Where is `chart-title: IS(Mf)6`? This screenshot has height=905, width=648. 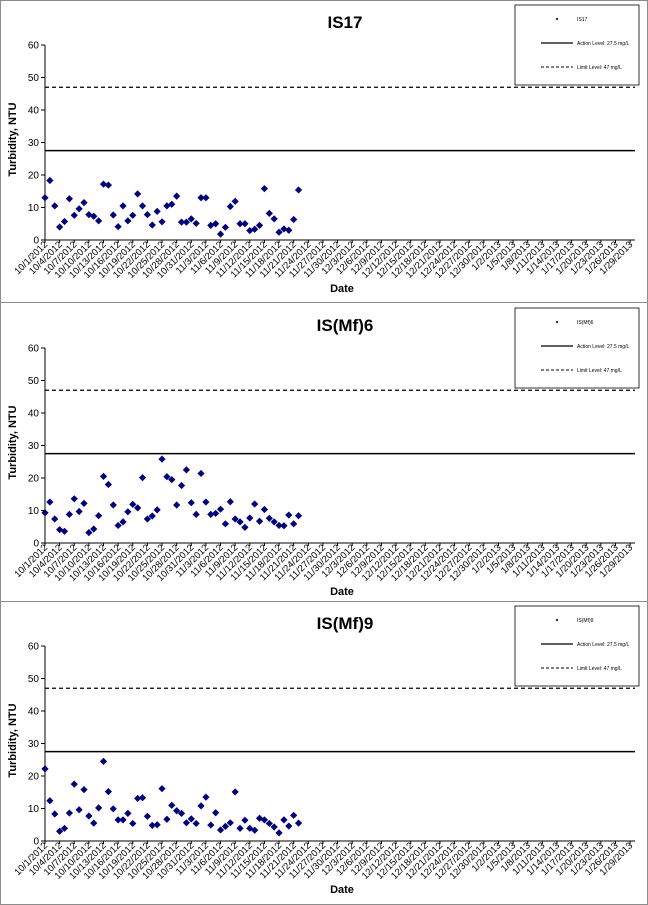
chart-title: IS(Mf)6 is located at coordinates (345, 325).